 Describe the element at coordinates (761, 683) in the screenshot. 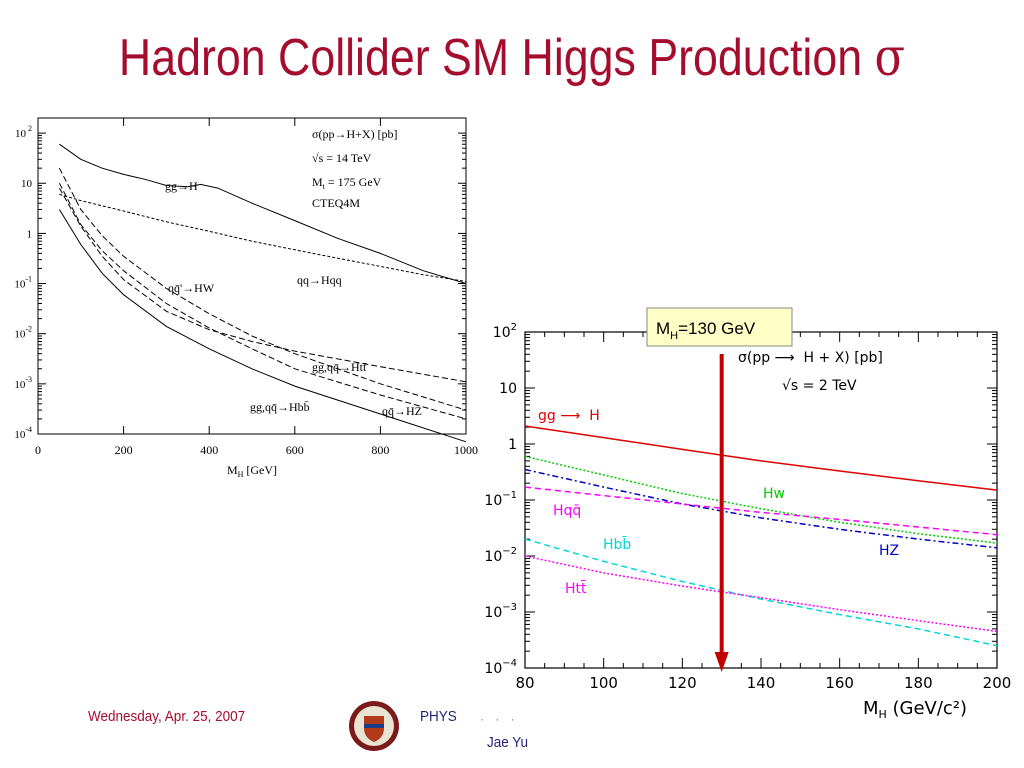

I see `chart-tevatron-x-tick-label: 140` at that location.